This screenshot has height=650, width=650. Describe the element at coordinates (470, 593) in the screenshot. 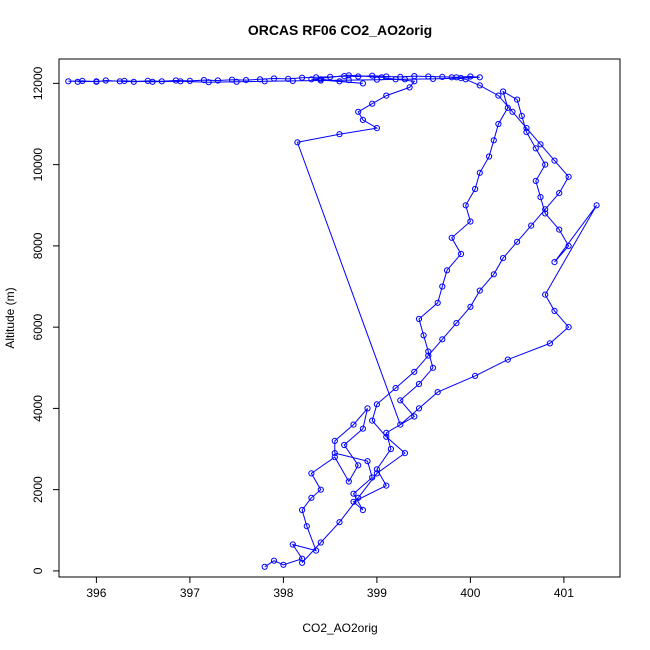

I see `x-tick-label-4: 400` at that location.